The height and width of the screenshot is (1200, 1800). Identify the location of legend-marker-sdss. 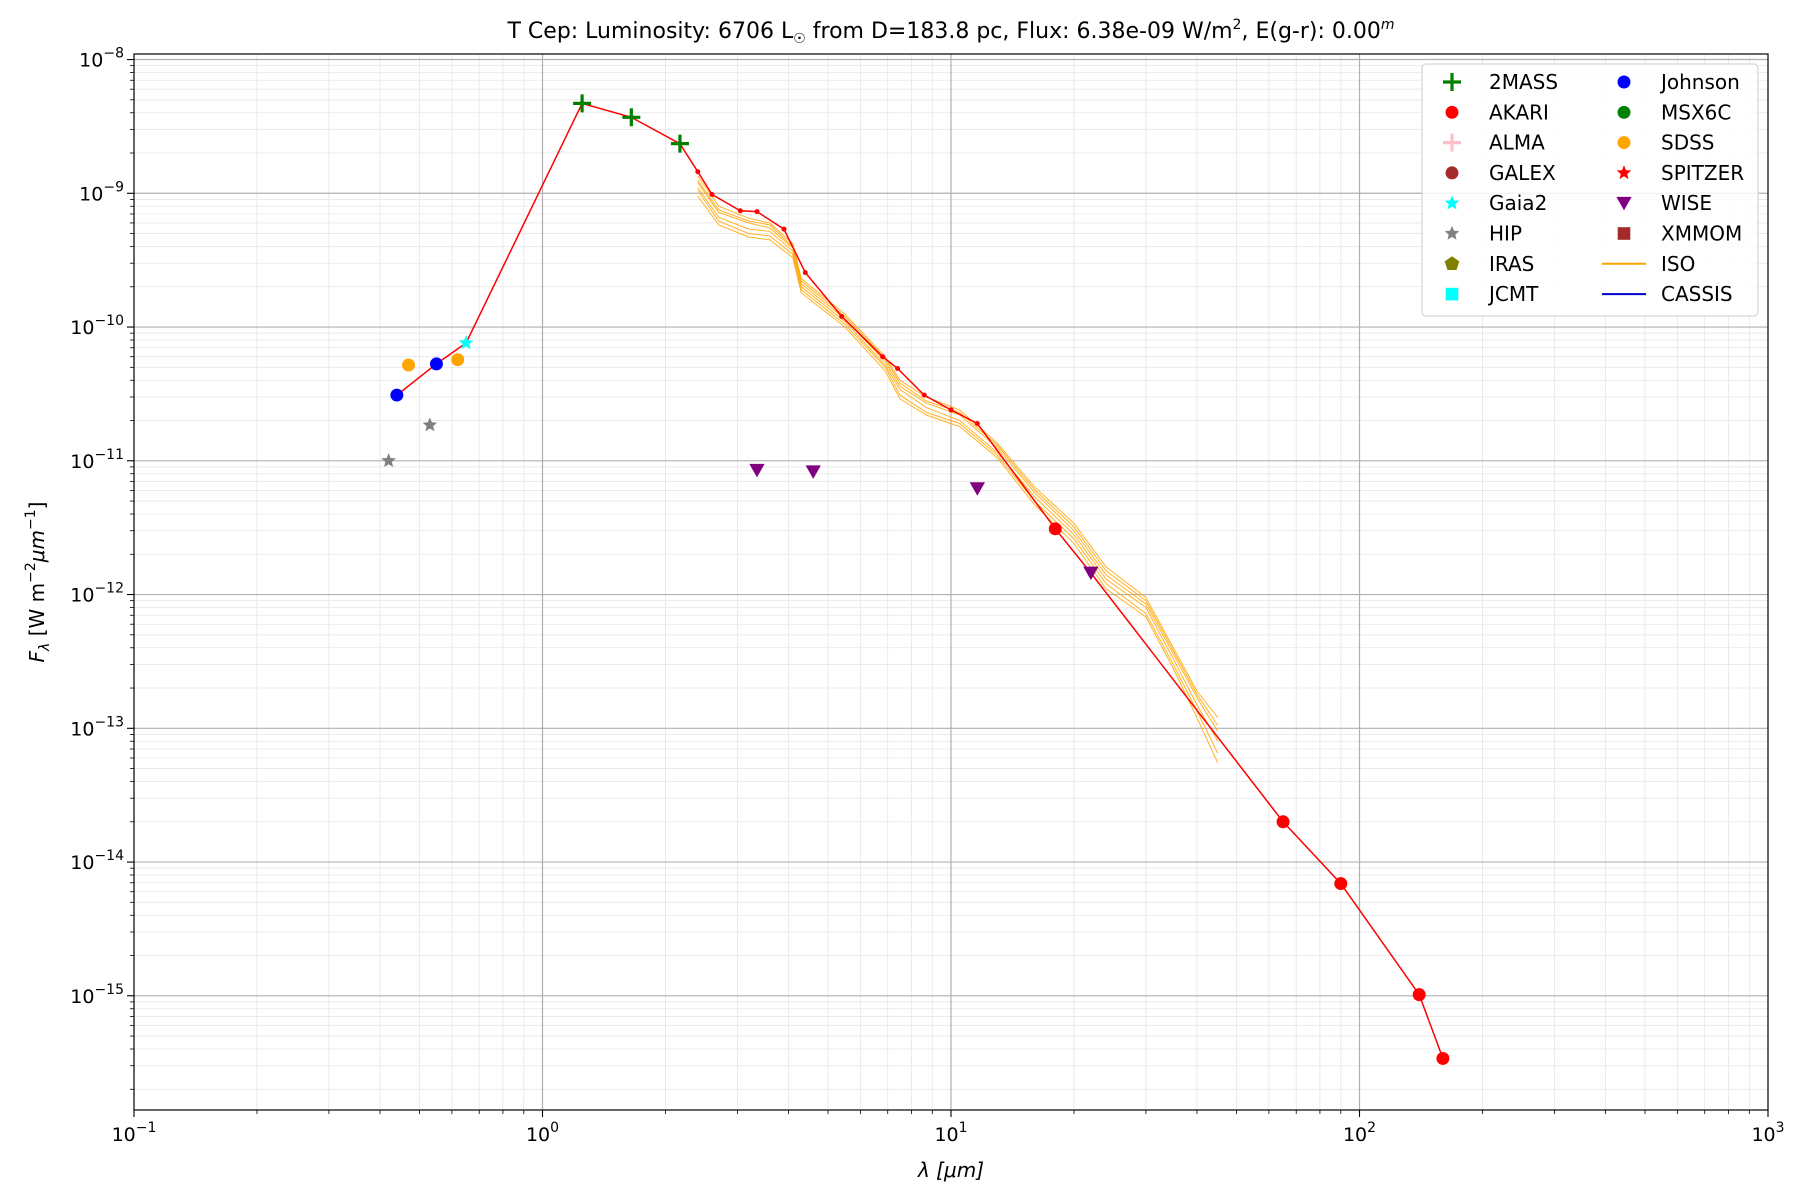
(1624, 143).